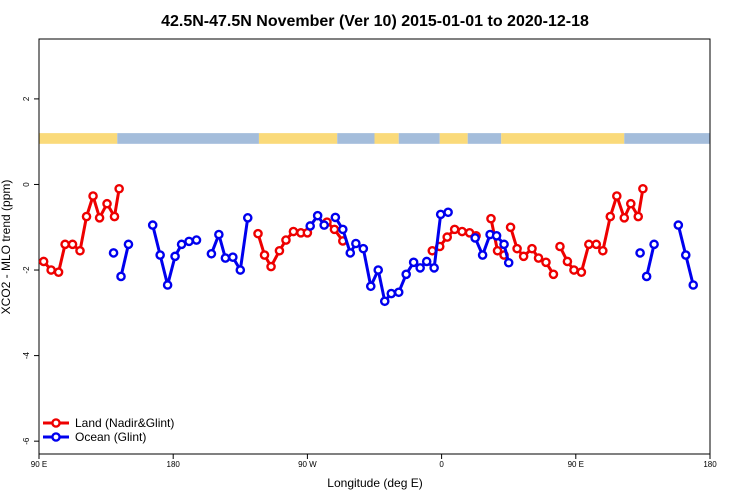 The width and height of the screenshot is (750, 500). Describe the element at coordinates (56, 437) in the screenshot. I see `legend-ocean-marker` at that location.